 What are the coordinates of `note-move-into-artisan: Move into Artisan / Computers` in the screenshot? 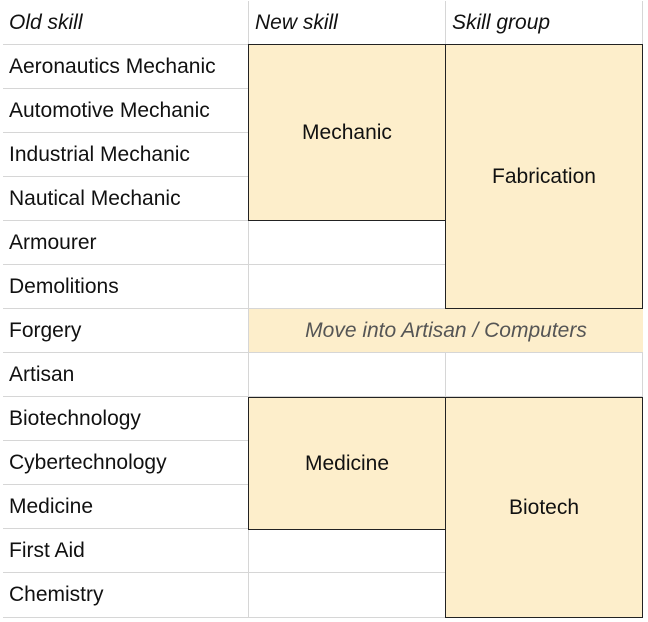 It's located at (446, 331).